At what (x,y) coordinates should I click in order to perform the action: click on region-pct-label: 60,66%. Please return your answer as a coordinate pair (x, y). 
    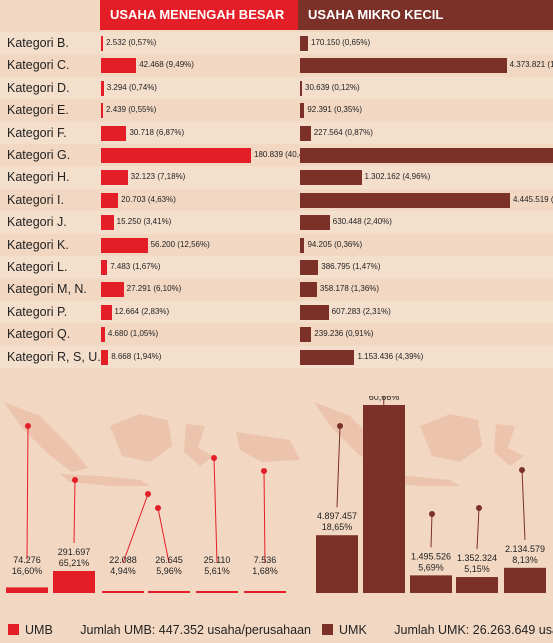
    Looking at the image, I should click on (384, 399).